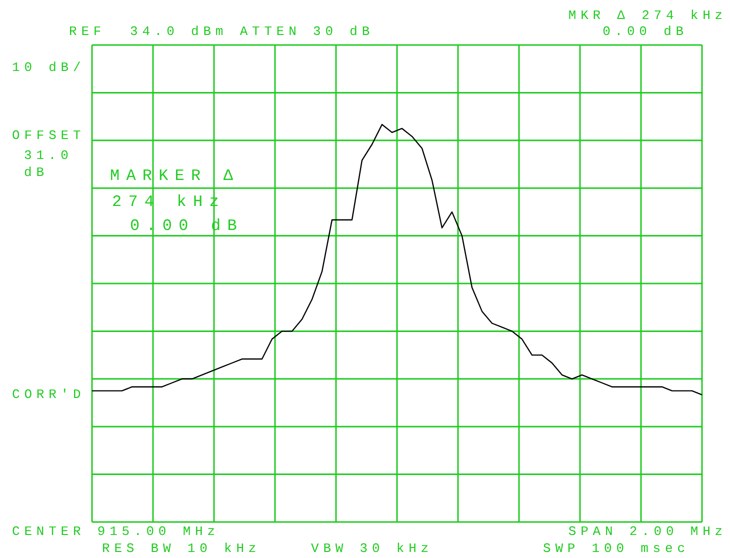  What do you see at coordinates (372, 548) in the screenshot?
I see `text: VBW 30 kHz` at bounding box center [372, 548].